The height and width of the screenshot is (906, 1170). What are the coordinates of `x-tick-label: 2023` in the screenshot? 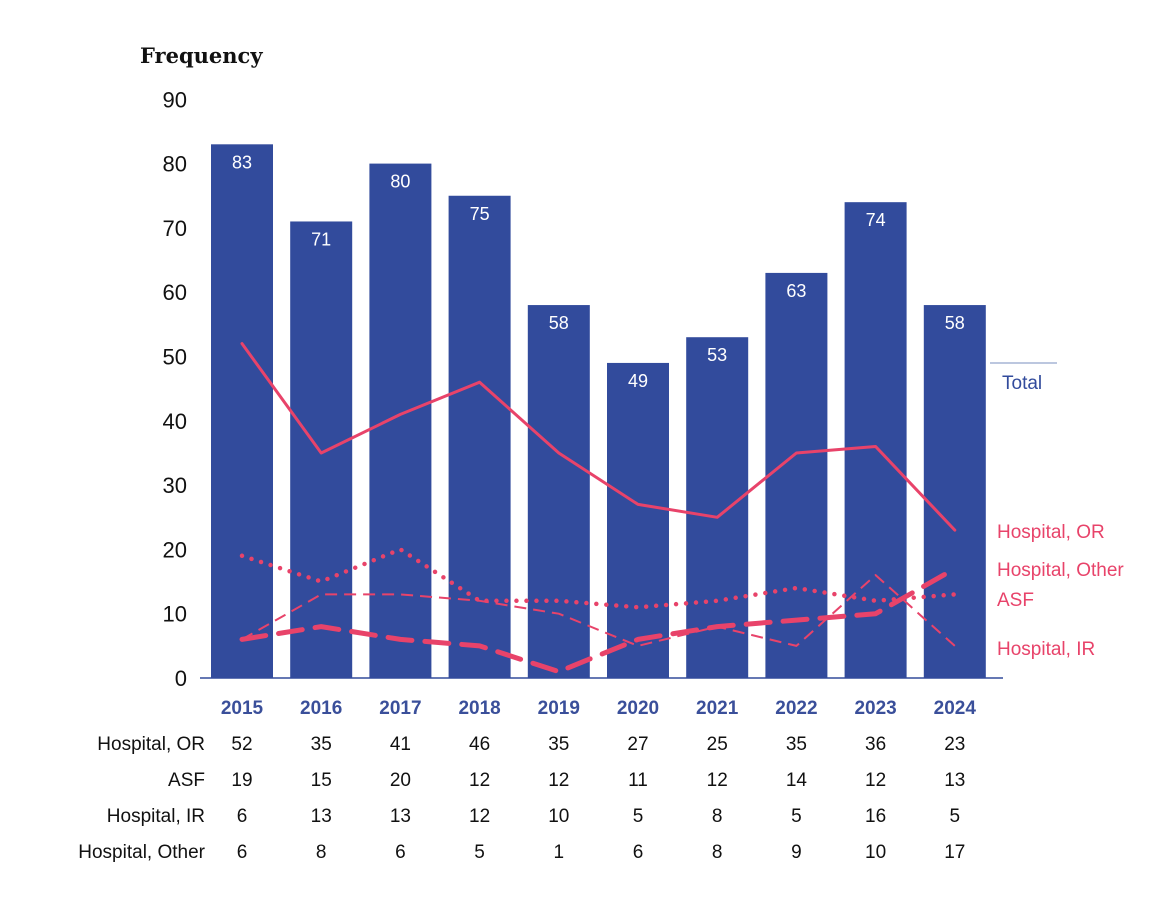 It's located at (875, 708).